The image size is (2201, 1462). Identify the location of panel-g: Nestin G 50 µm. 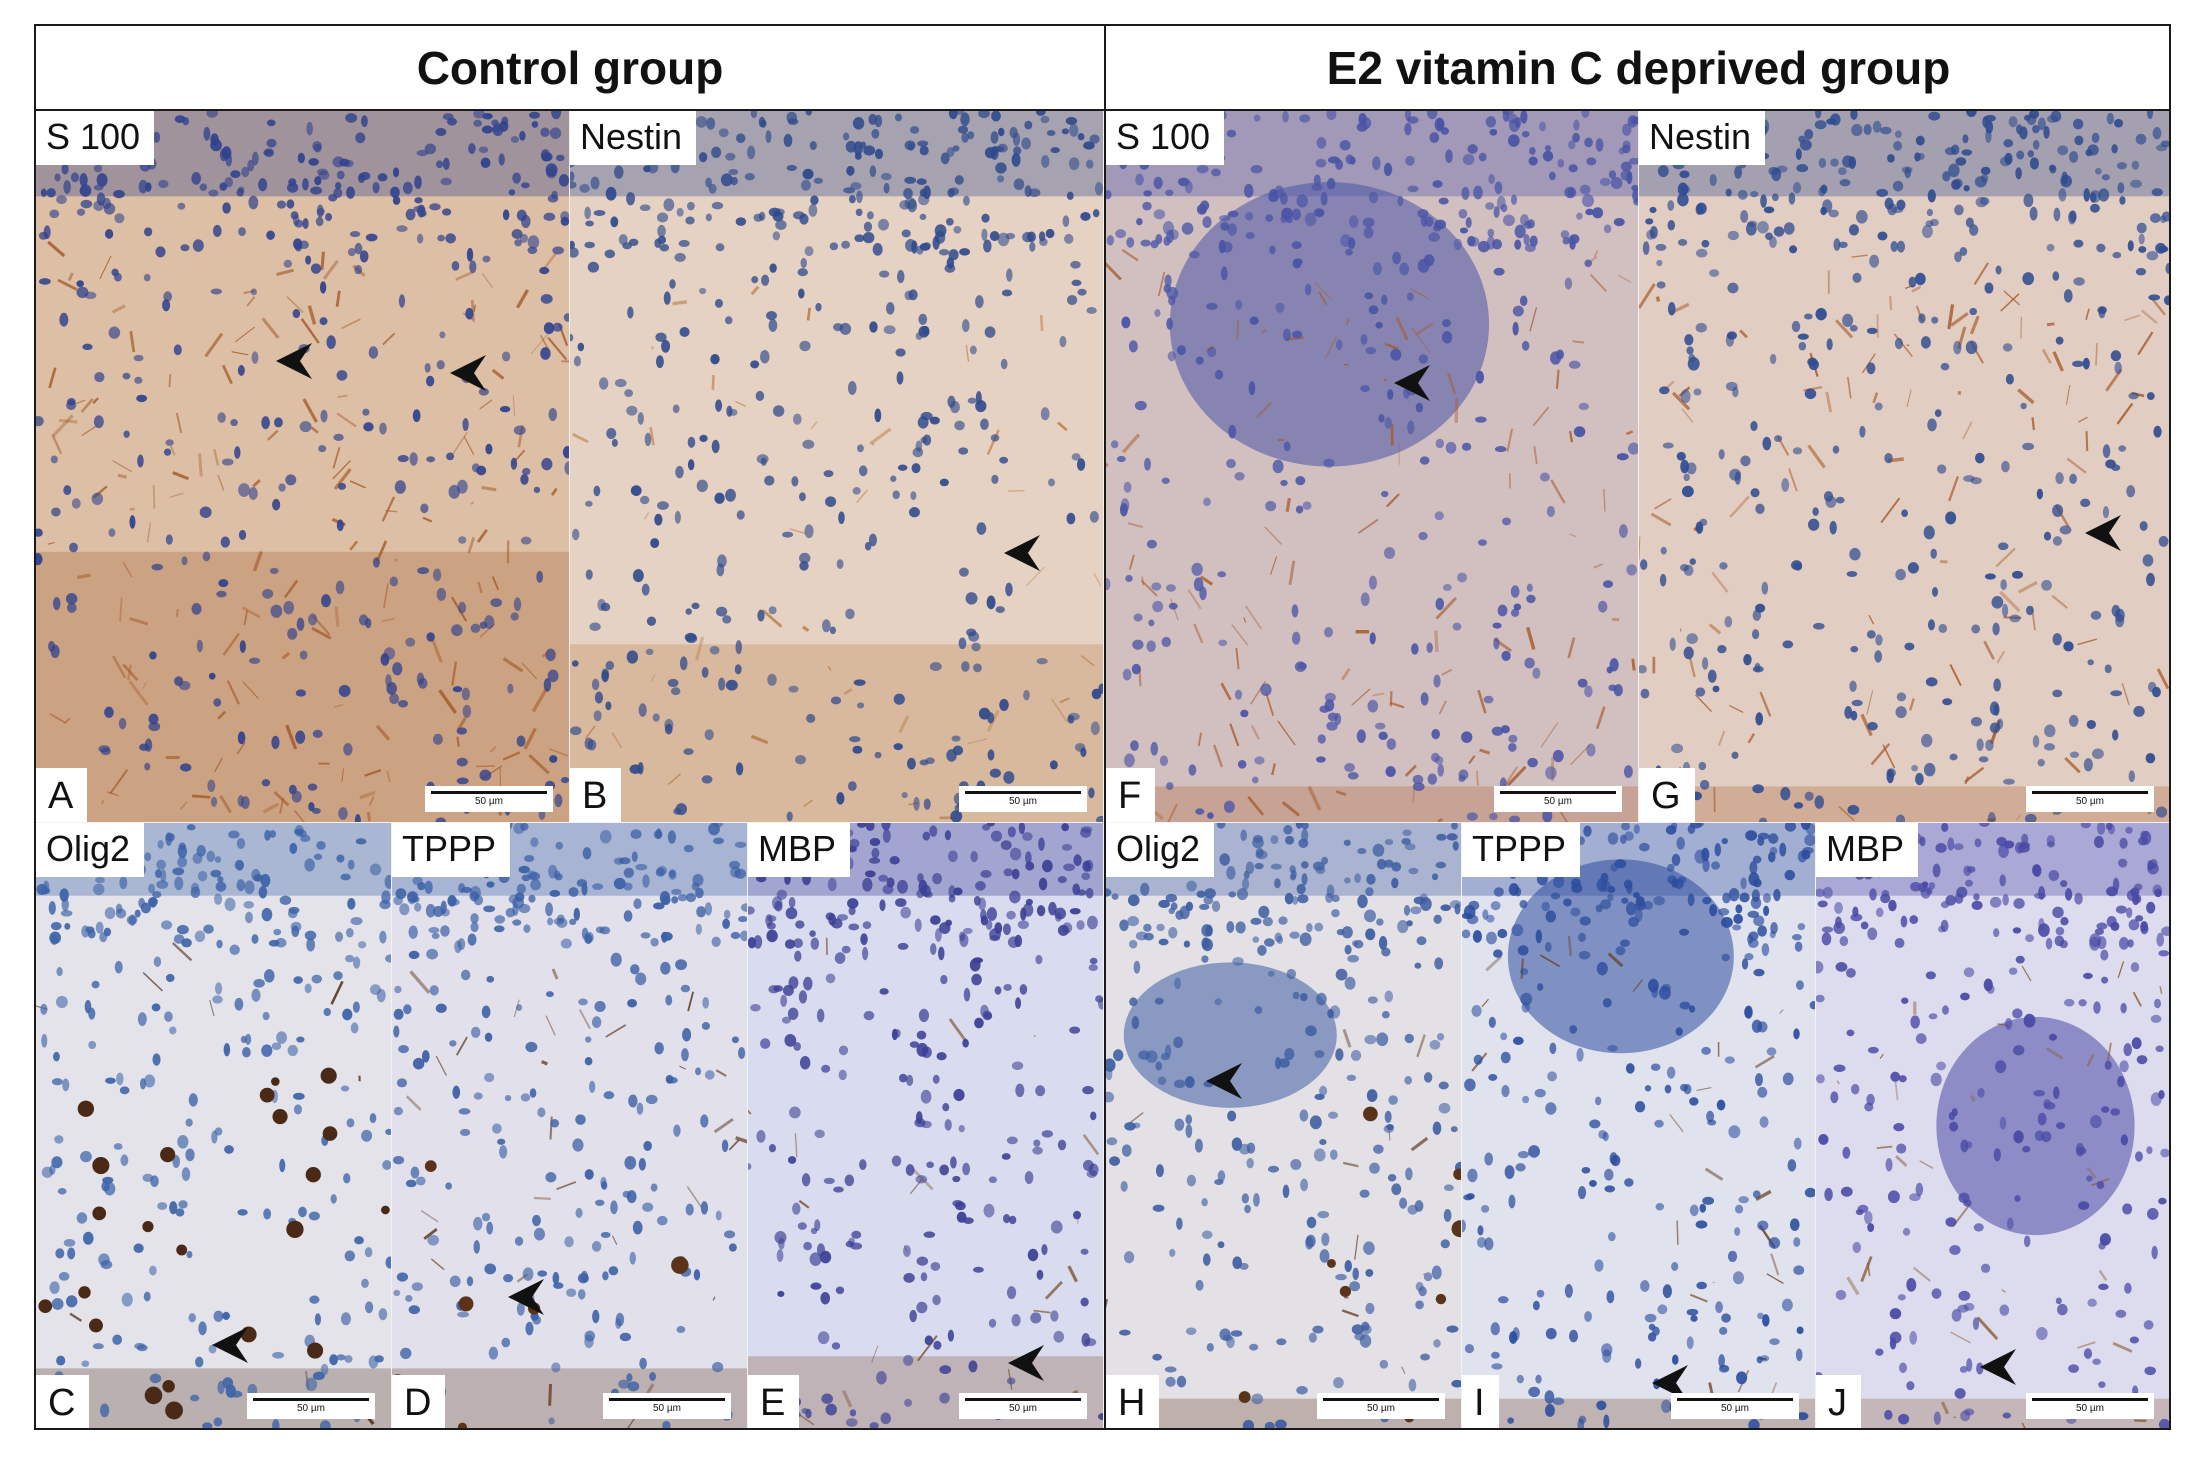
(1904, 467).